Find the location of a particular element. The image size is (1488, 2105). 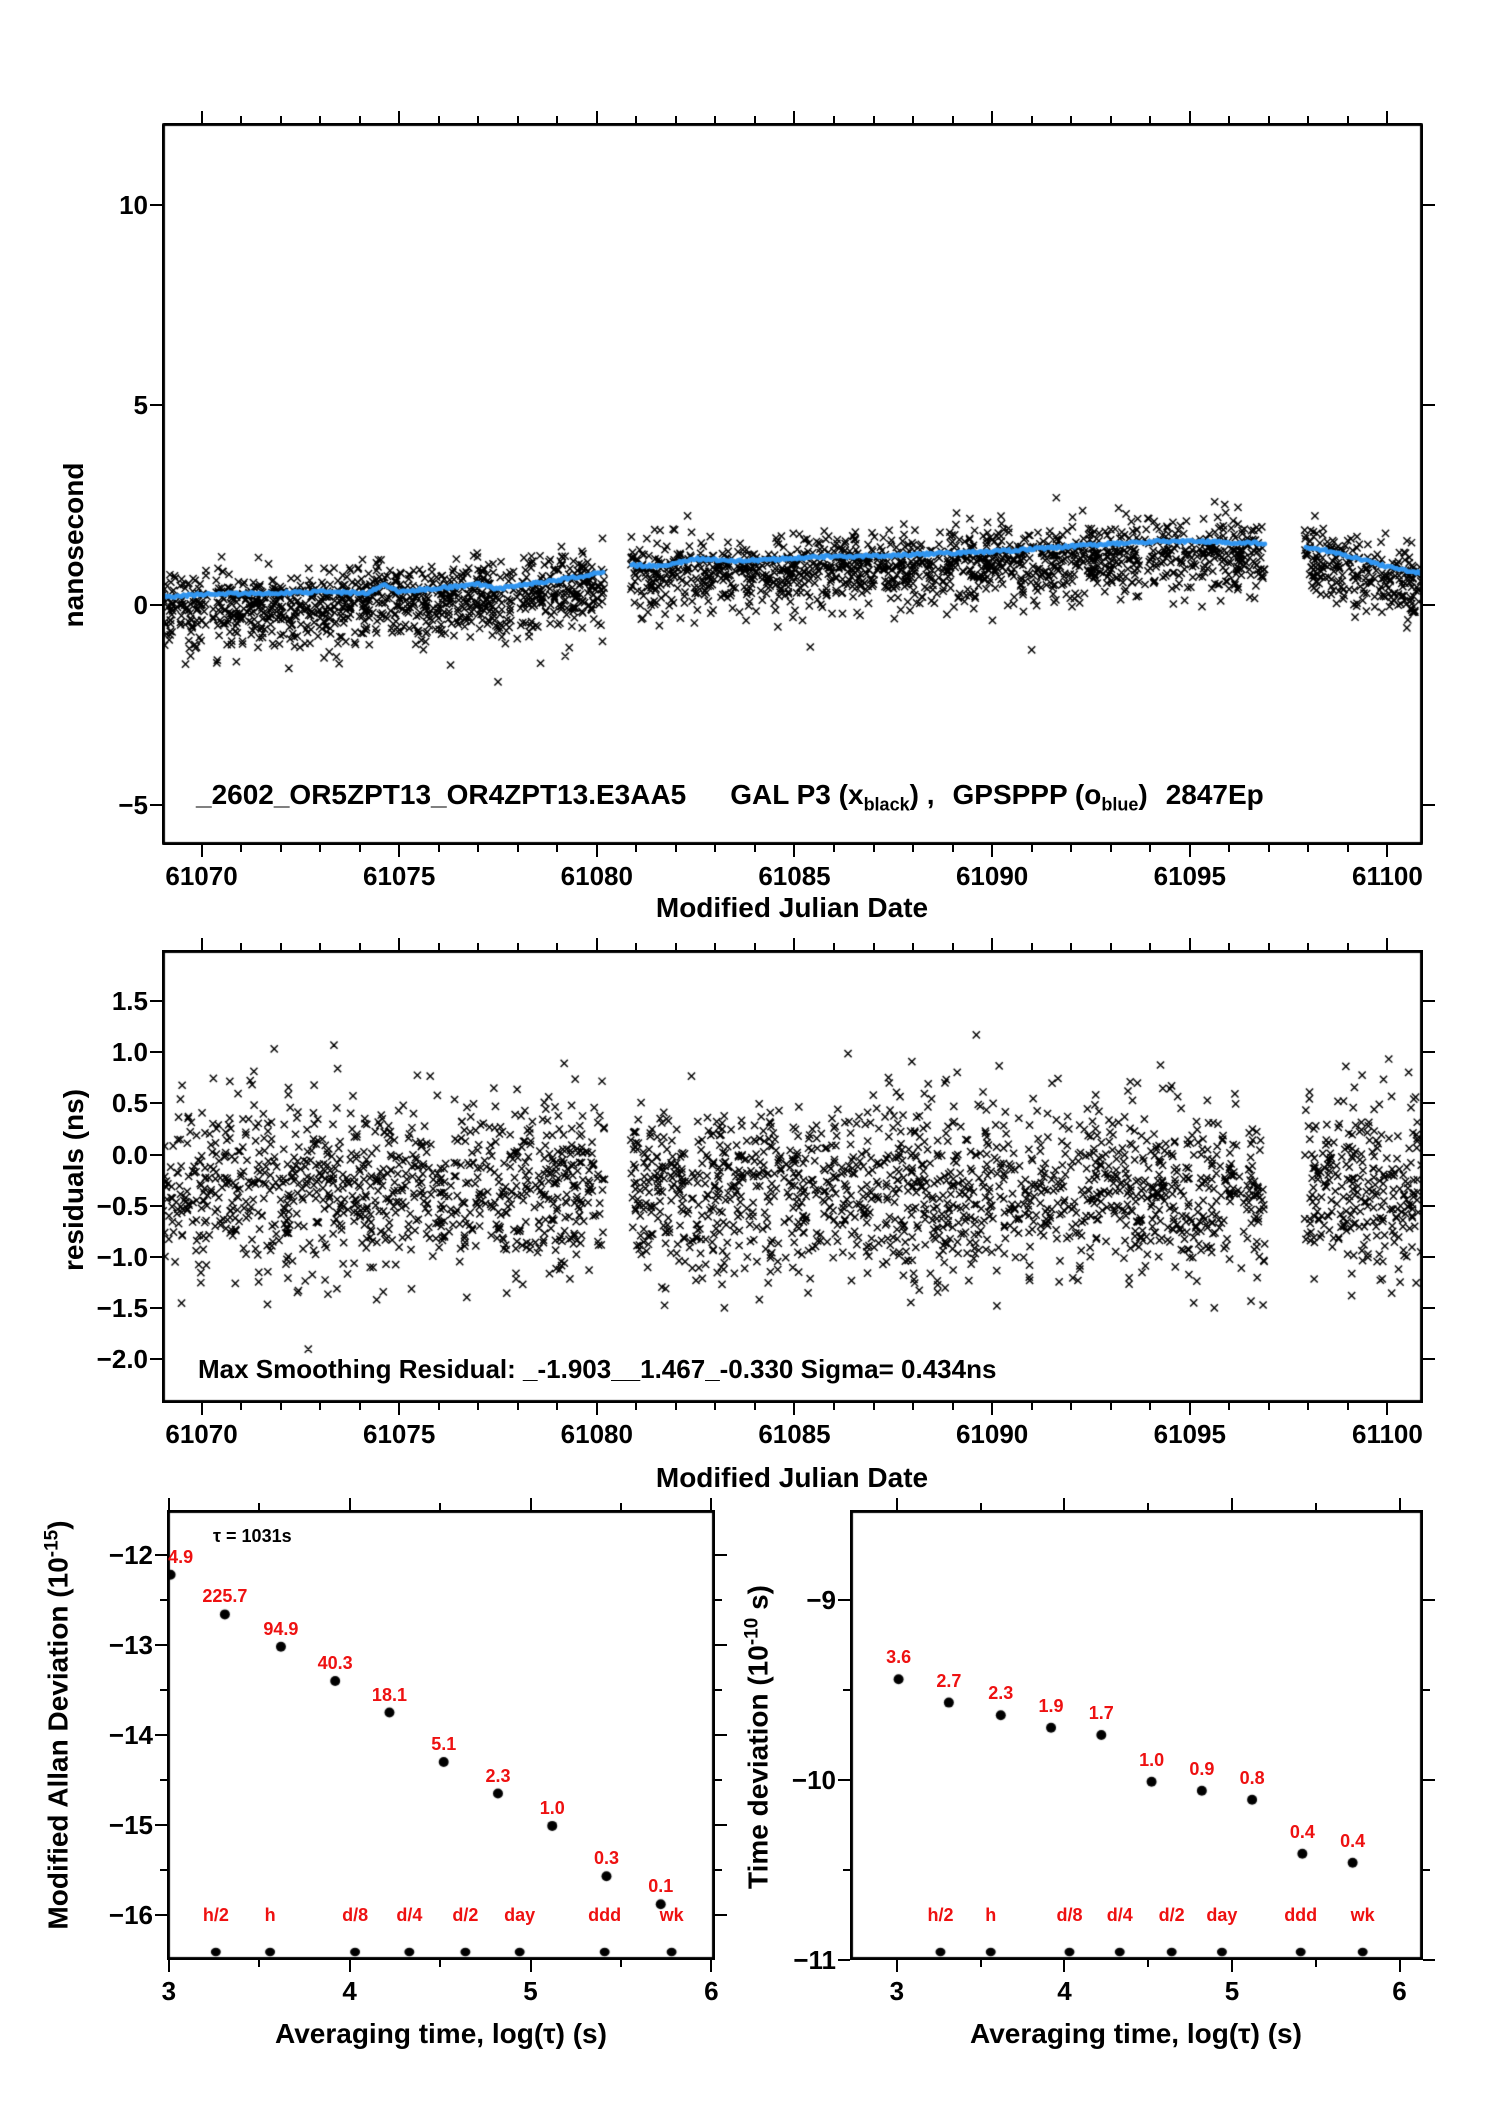

y-tick-label: −13 is located at coordinates (130, 1645).